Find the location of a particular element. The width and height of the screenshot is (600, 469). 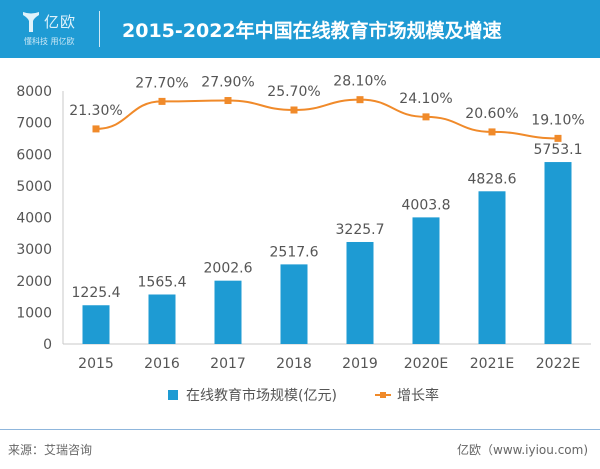

legend-bar-label: 在线教育市场规模(亿元) is located at coordinates (261, 395).